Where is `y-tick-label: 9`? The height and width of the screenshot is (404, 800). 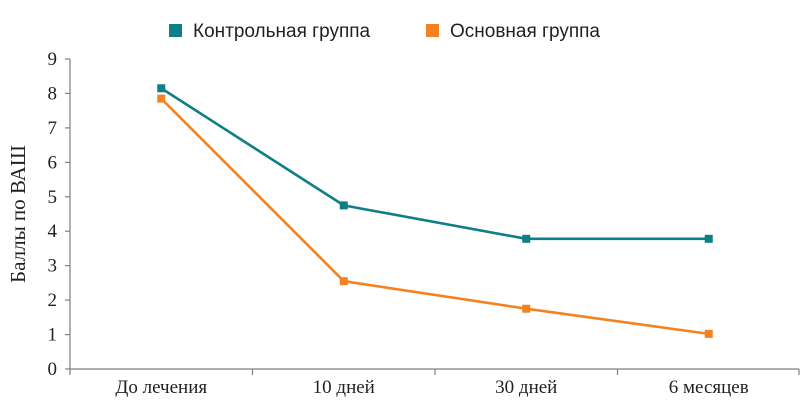 y-tick-label: 9 is located at coordinates (53, 59).